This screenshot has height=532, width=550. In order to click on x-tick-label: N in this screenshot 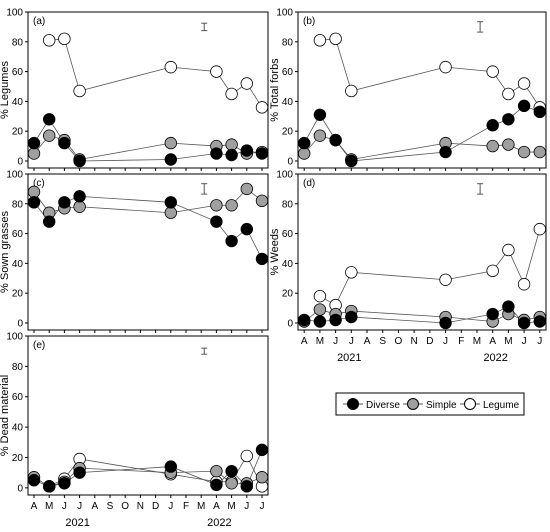, I will do `click(414, 341)`.